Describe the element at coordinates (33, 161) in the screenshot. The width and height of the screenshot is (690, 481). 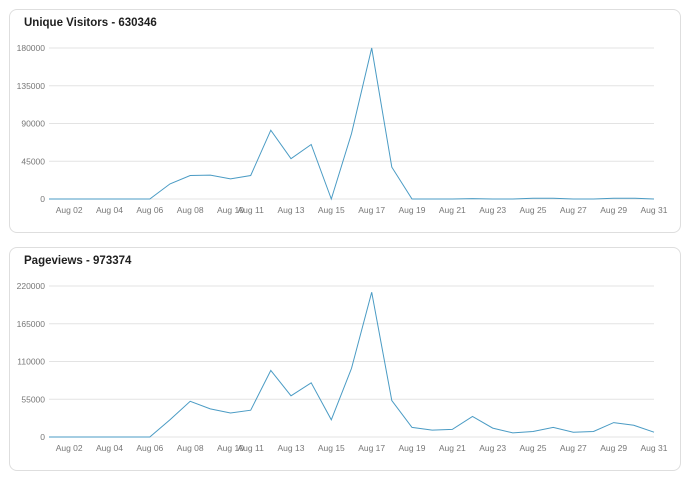
I see `y-tick-label: 45000` at that location.